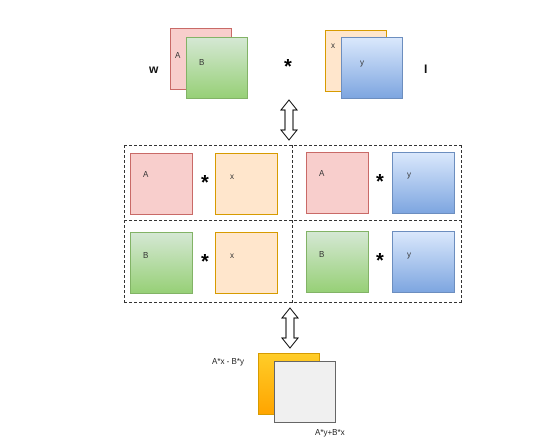 This screenshot has height=445, width=551. I want to click on cell3-right-label: x, so click(232, 255).